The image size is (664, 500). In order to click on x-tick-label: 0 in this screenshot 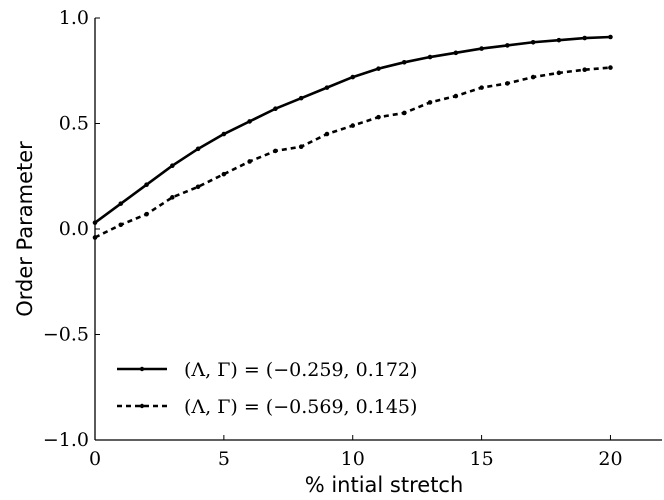, I will do `click(95, 459)`.